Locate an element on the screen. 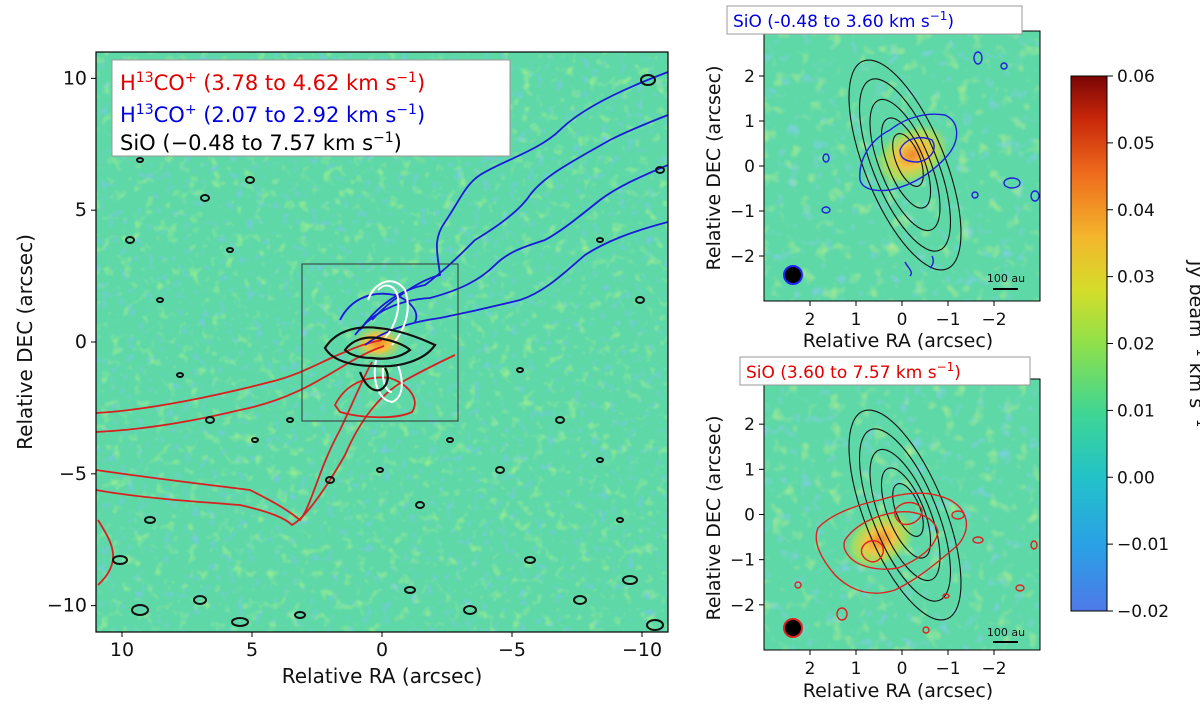 The height and width of the screenshot is (713, 1200). top-right-x-tick-label: −2 is located at coordinates (993, 320).